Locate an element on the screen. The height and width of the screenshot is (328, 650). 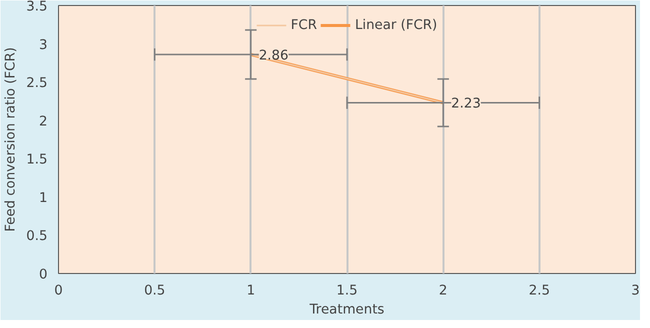
y-tick-label: 2.5 is located at coordinates (37, 84).